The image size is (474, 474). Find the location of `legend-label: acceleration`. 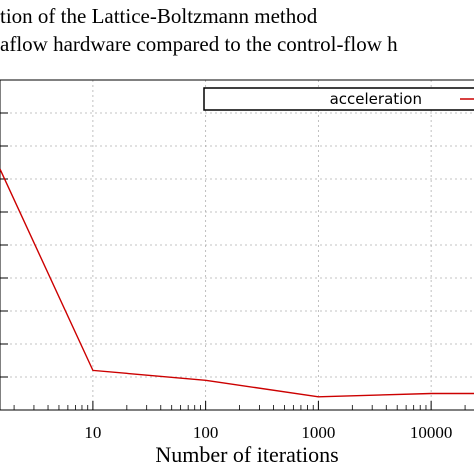

legend-label: acceleration is located at coordinates (376, 99).